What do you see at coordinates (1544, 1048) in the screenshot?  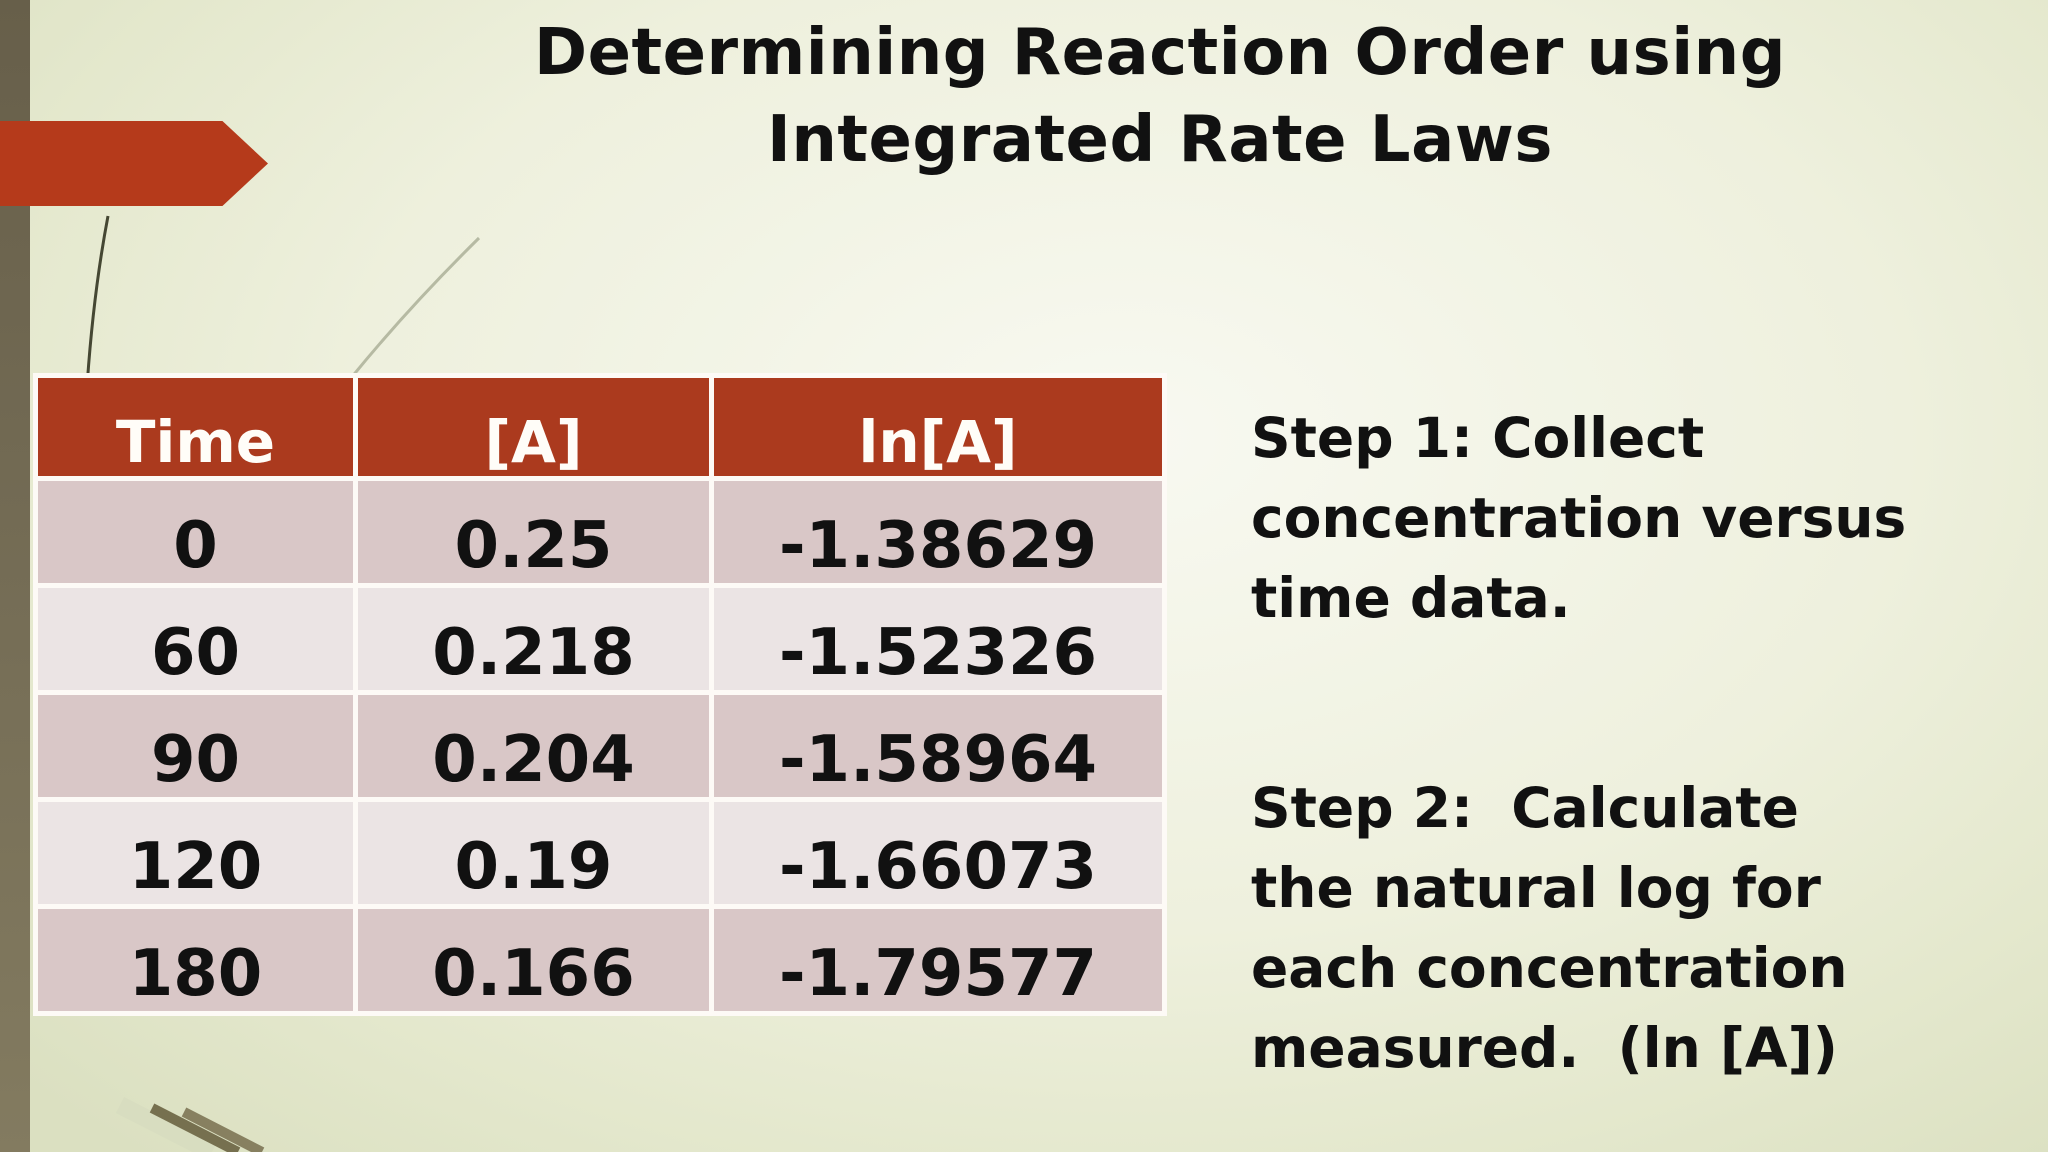 I see `step-2-line: measured. (ln [A])` at bounding box center [1544, 1048].